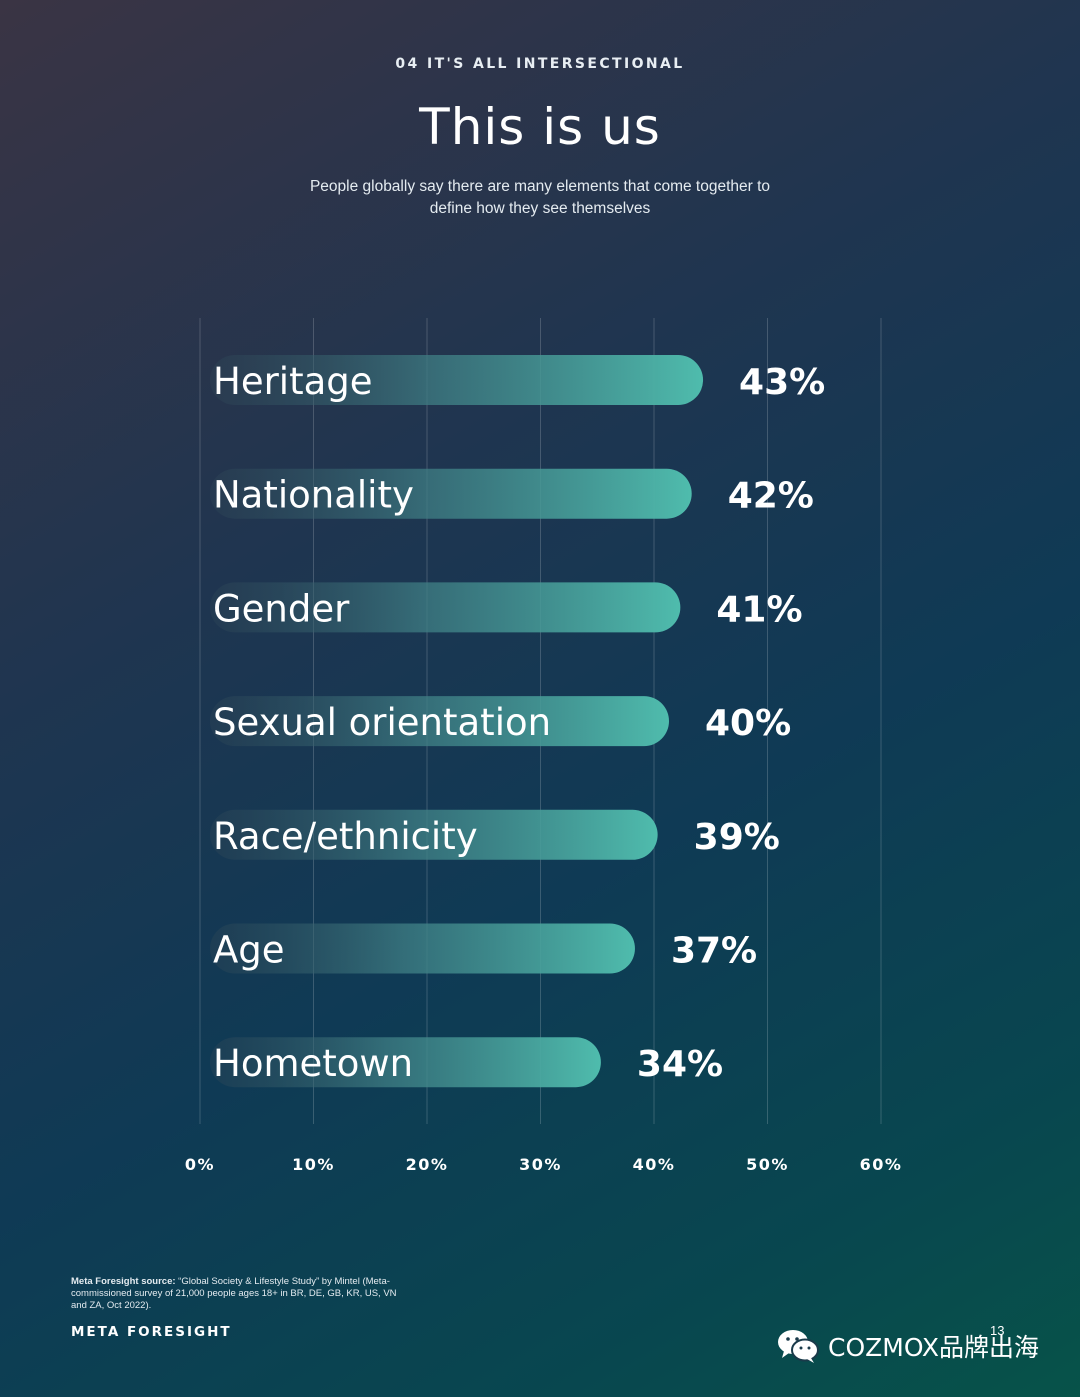  What do you see at coordinates (771, 496) in the screenshot?
I see `bar-value-label: 42%` at bounding box center [771, 496].